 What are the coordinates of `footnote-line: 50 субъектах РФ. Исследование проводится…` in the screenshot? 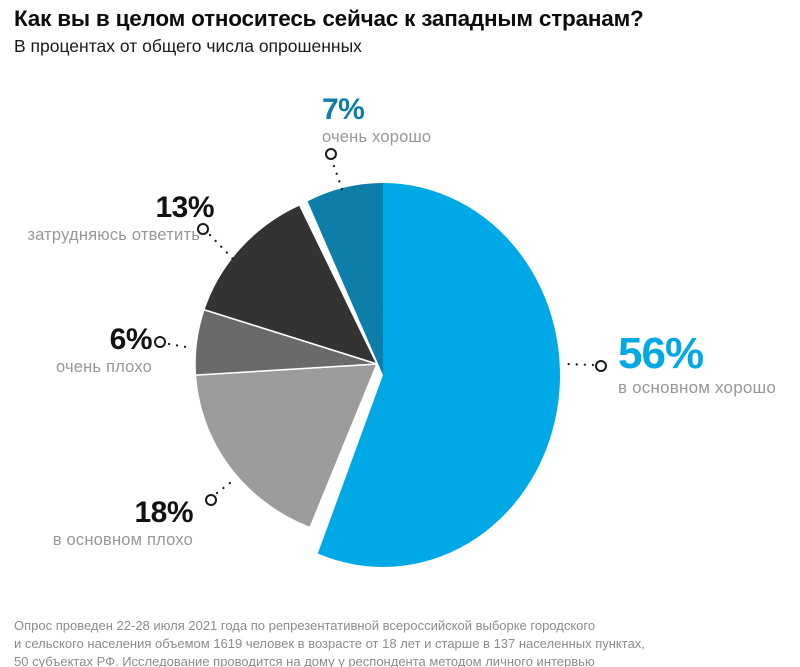 It's located at (304, 660).